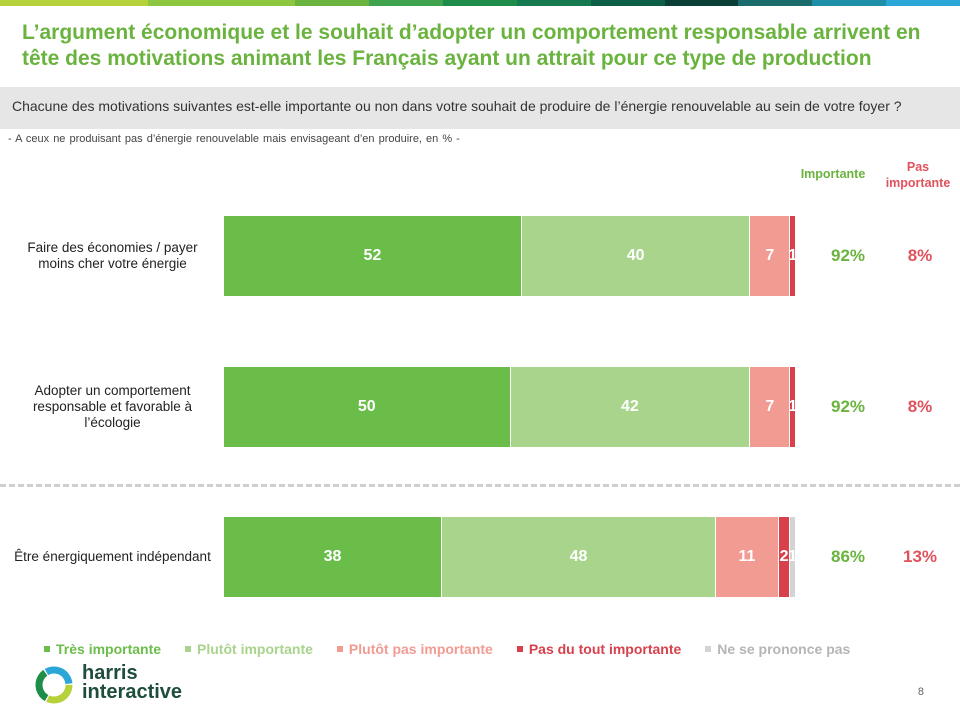  I want to click on bar-segment: 42, so click(629, 407).